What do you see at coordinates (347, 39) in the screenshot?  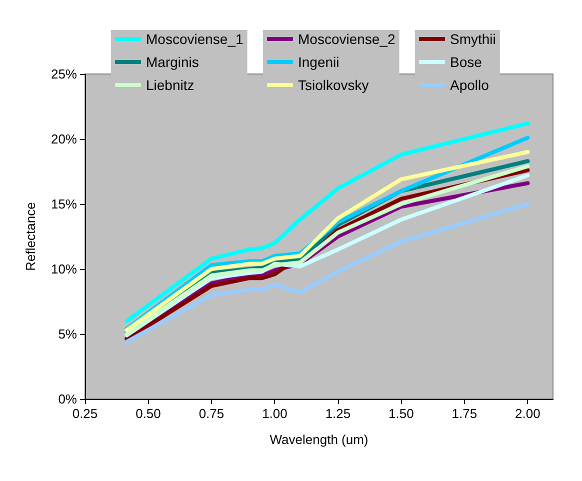 I see `legend-label: Moscoviense_2` at bounding box center [347, 39].